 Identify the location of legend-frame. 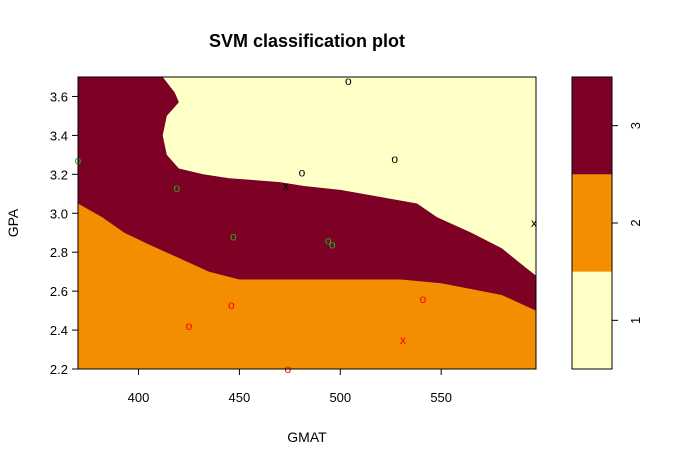
(592, 223).